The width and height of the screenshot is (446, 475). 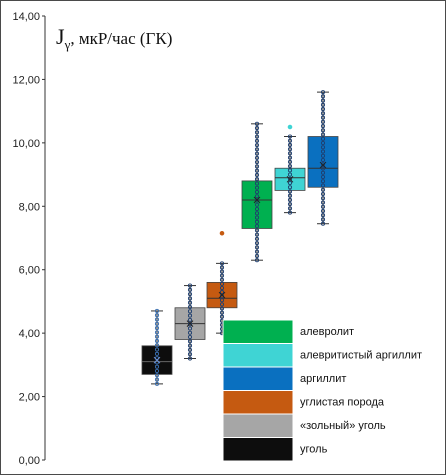 What do you see at coordinates (26, 17) in the screenshot?
I see `y-tick-label: 14,00` at bounding box center [26, 17].